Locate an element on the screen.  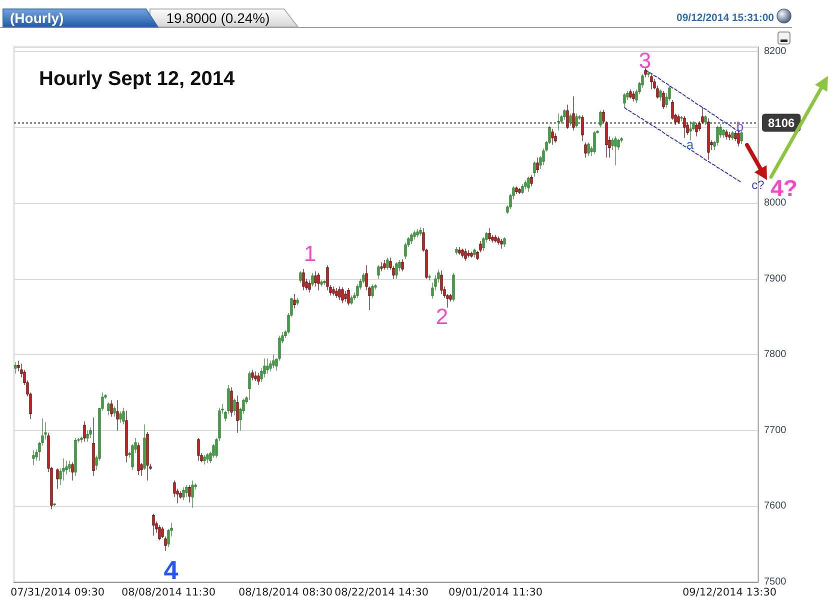
y-tick-label: 7700 is located at coordinates (775, 430).